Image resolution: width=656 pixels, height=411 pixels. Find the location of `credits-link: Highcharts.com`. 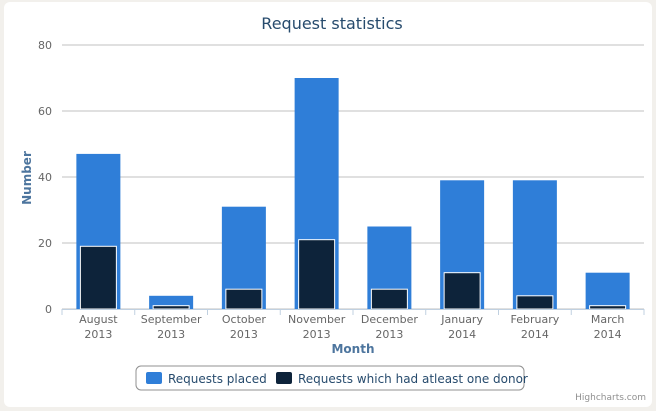

credits-link: Highcharts.com is located at coordinates (610, 398).